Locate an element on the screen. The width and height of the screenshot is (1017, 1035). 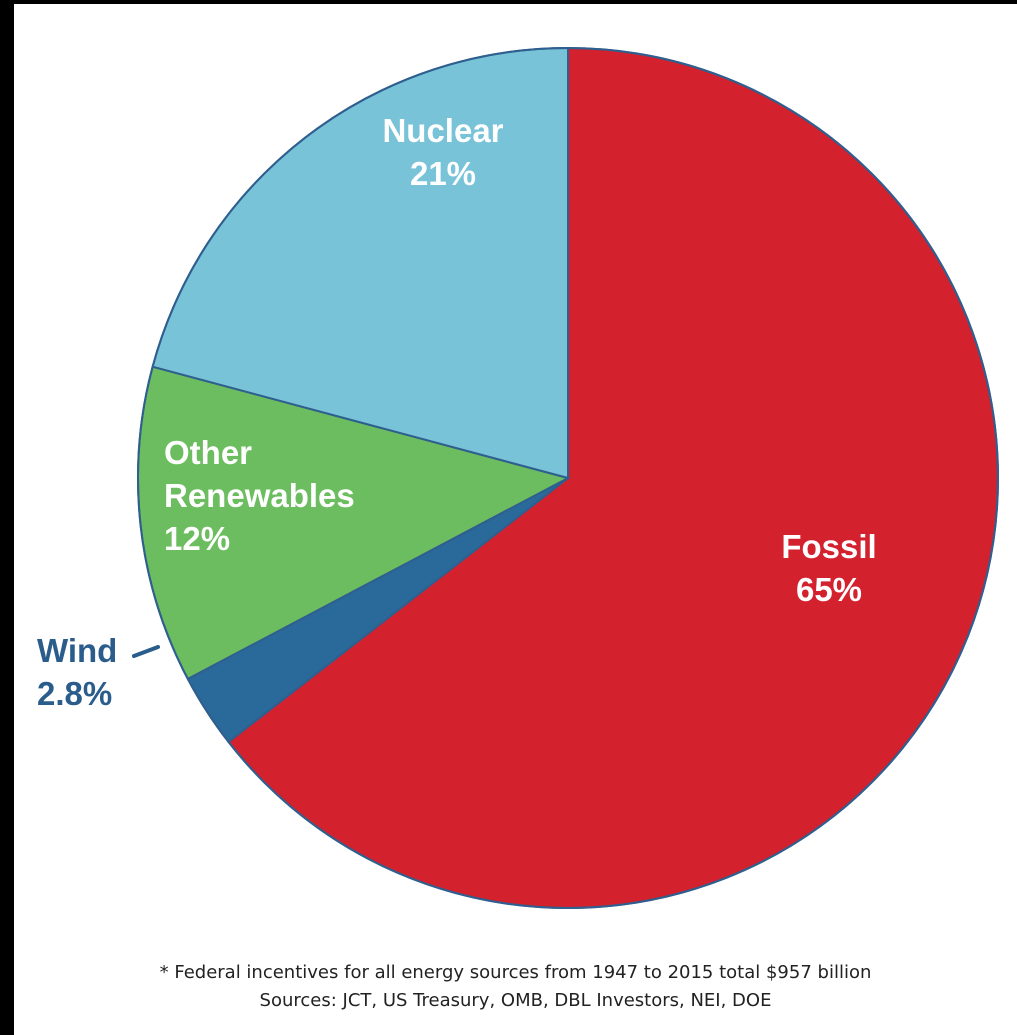
slice-name-nuclear: Nuclear is located at coordinates (442, 130).